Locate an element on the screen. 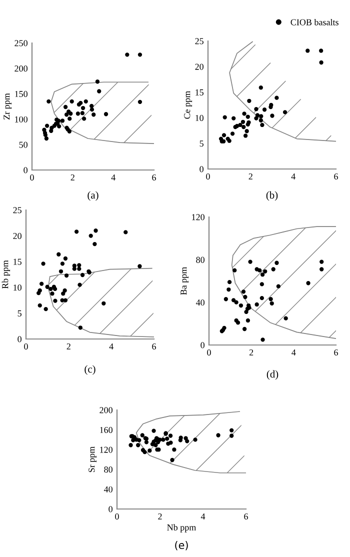  y-tick-label: 80 is located at coordinates (200, 259).